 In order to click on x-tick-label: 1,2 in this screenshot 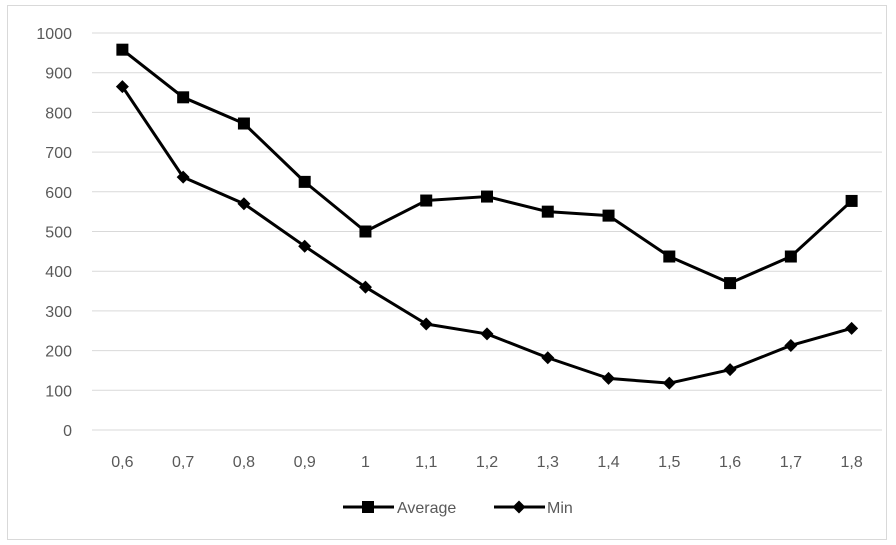, I will do `click(487, 462)`.